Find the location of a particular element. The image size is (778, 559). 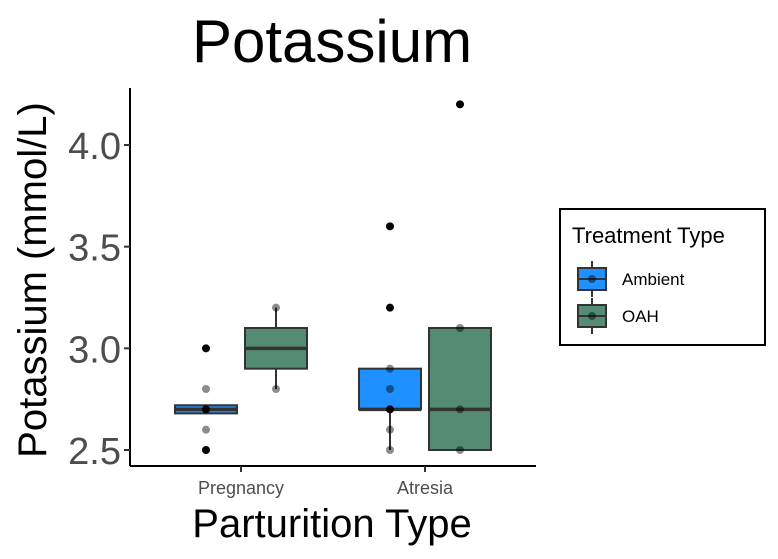

chart-title: Potassium is located at coordinates (332, 41).